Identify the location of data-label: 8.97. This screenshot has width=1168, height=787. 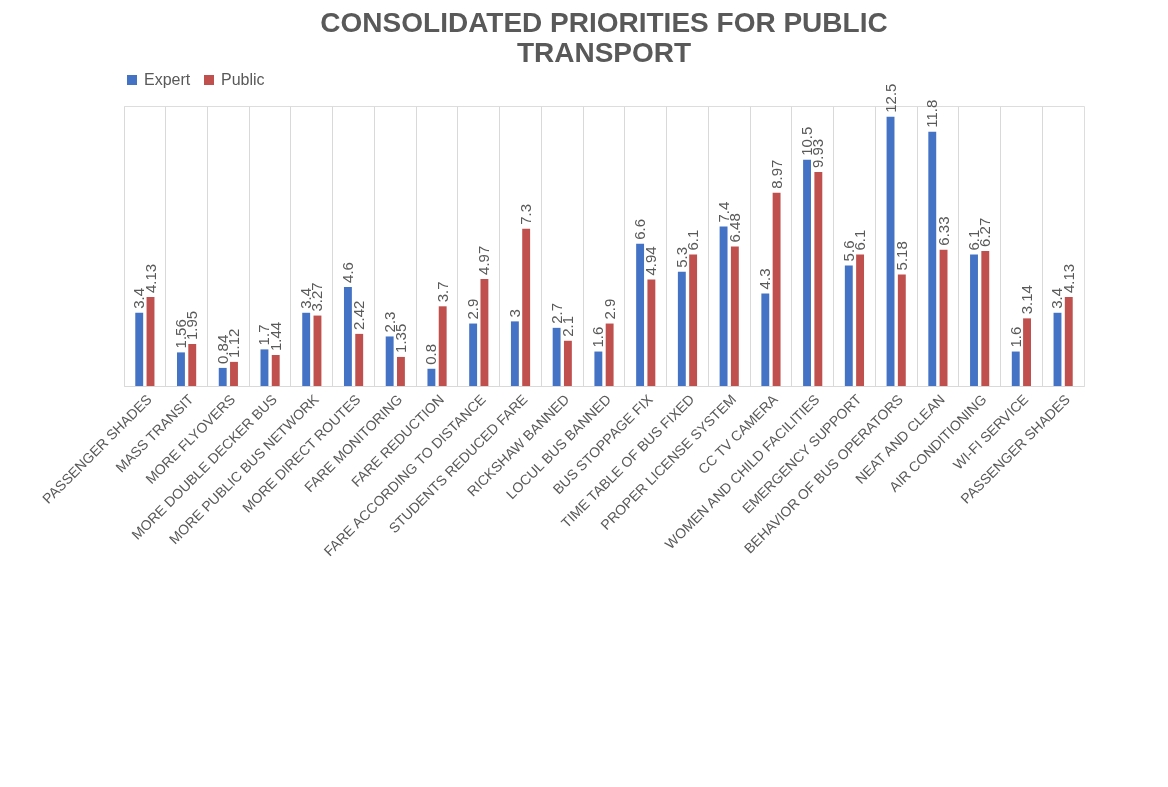
(776, 174).